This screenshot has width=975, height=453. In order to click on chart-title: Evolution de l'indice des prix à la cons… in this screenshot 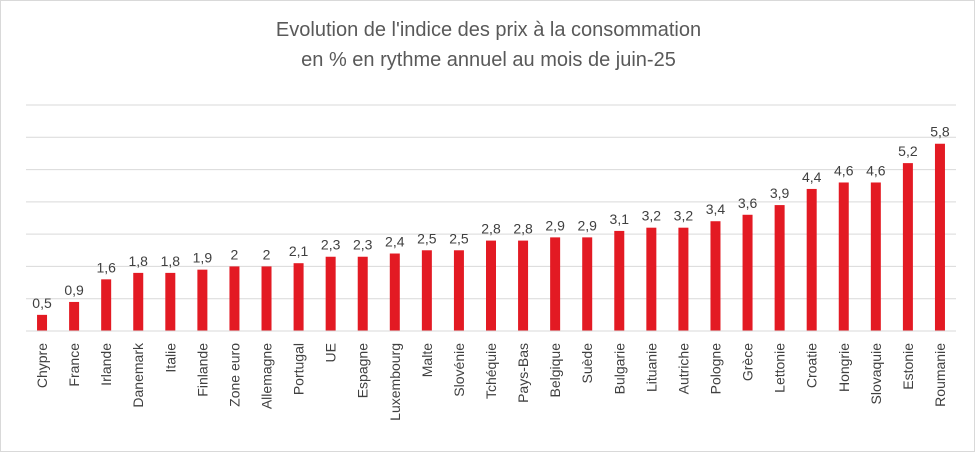, I will do `click(488, 30)`.